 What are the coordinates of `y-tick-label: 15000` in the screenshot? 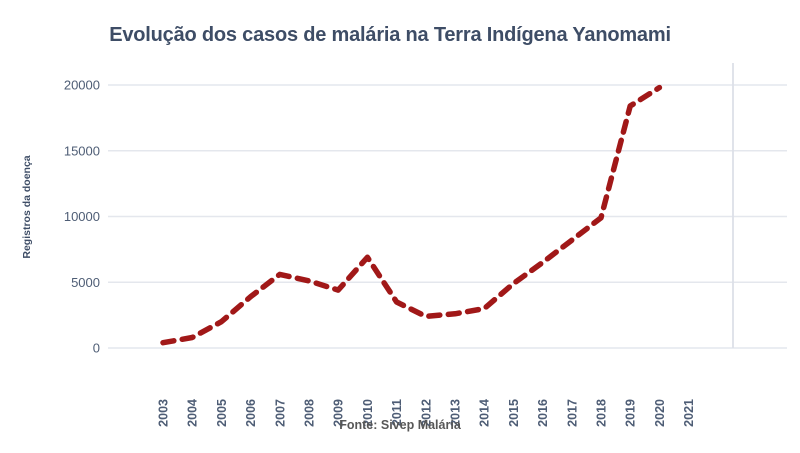 It's located at (82, 150).